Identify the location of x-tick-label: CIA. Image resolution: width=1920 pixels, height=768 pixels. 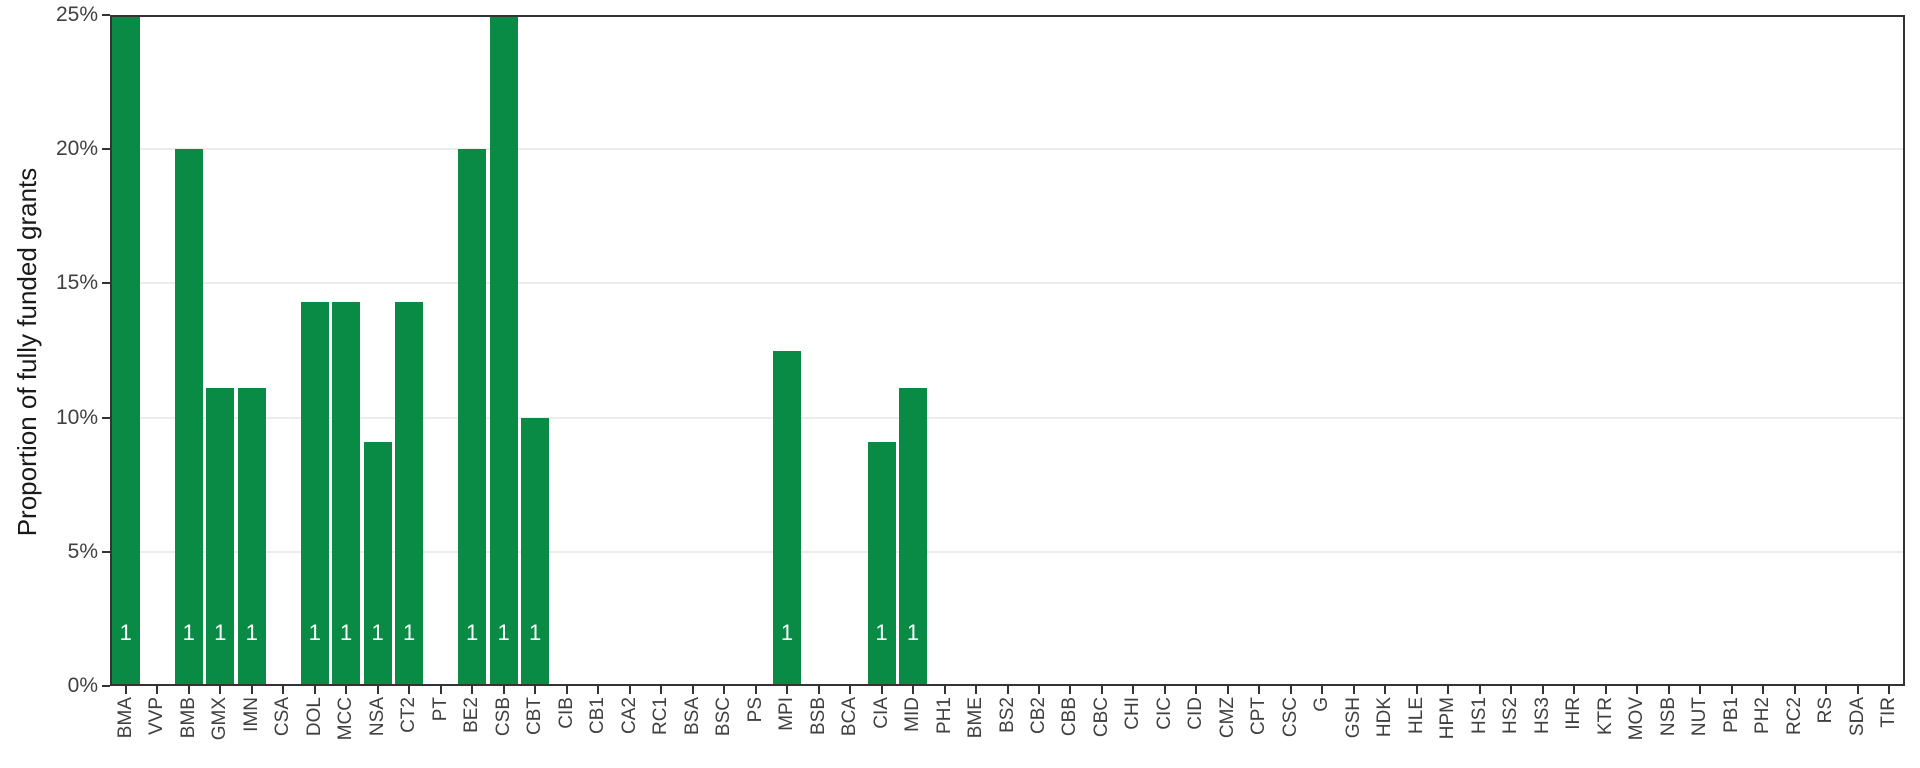
(881, 713).